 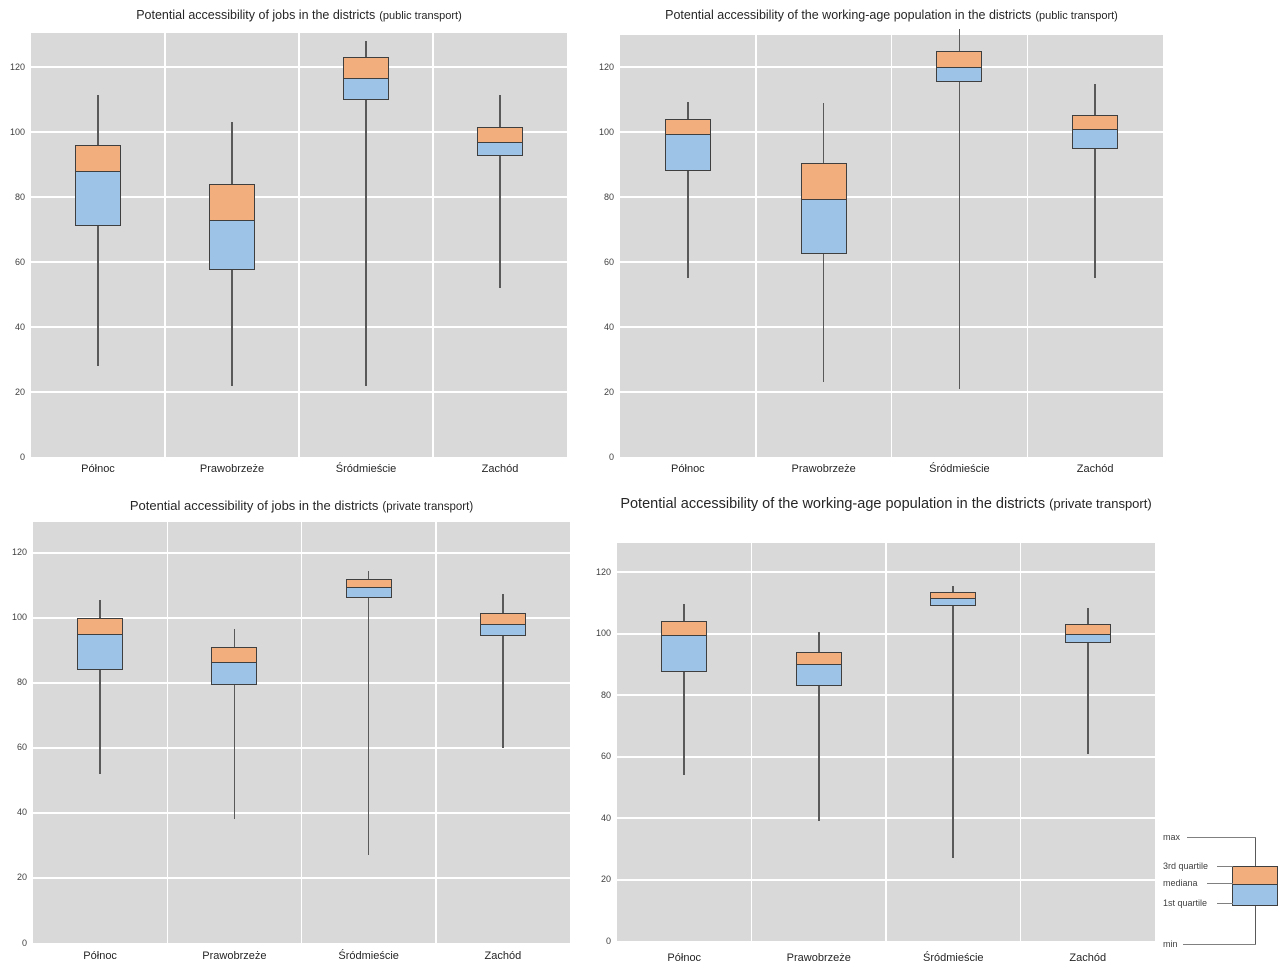 What do you see at coordinates (1100, 503) in the screenshot?
I see `chart-title-suffix: (private transport)` at bounding box center [1100, 503].